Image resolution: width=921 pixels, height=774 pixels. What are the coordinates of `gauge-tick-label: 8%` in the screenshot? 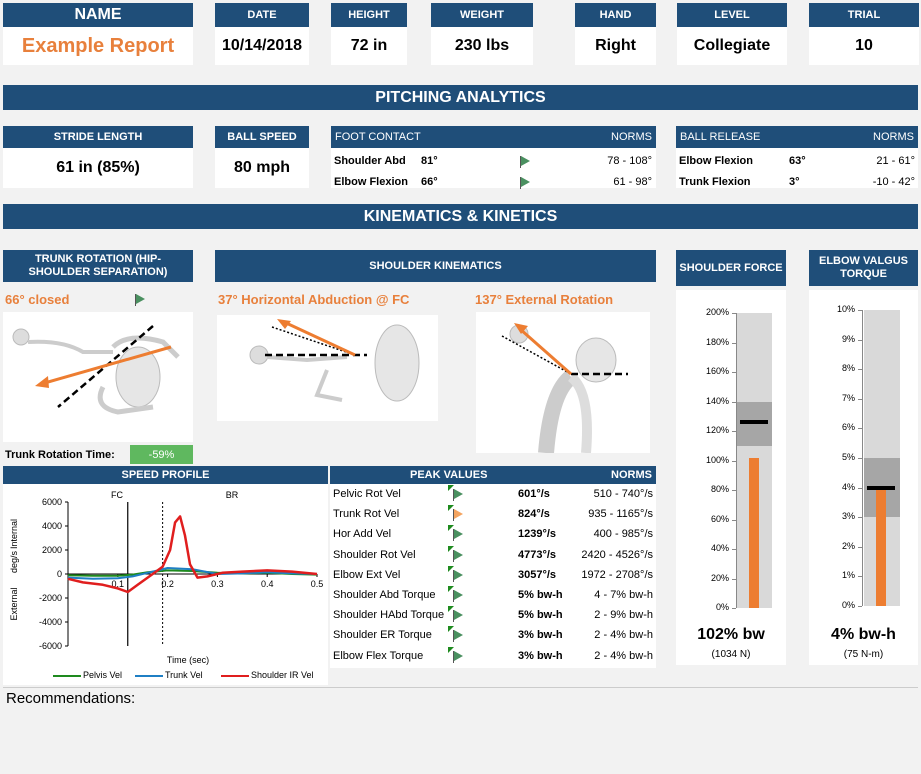 It's located at (848, 368).